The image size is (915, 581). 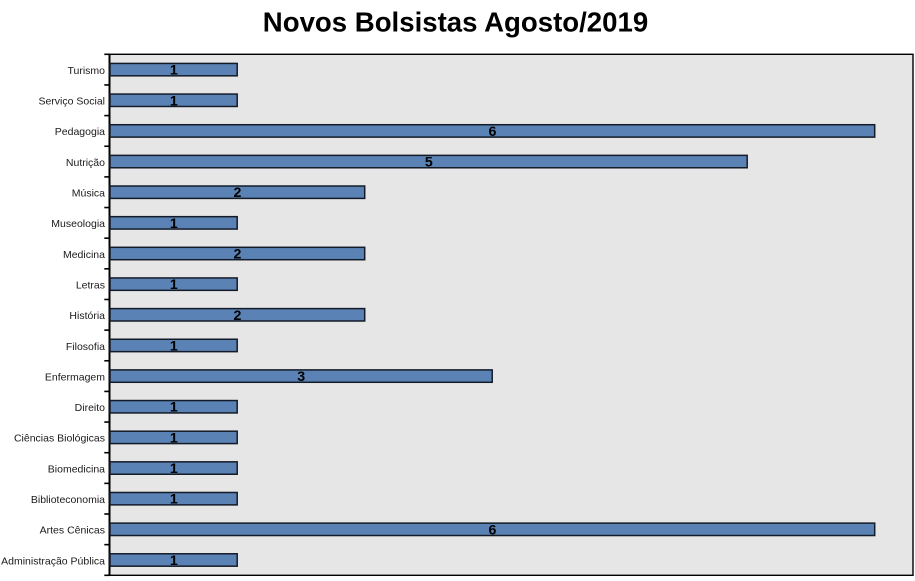 What do you see at coordinates (78, 224) in the screenshot?
I see `svg-text: Museologia` at bounding box center [78, 224].